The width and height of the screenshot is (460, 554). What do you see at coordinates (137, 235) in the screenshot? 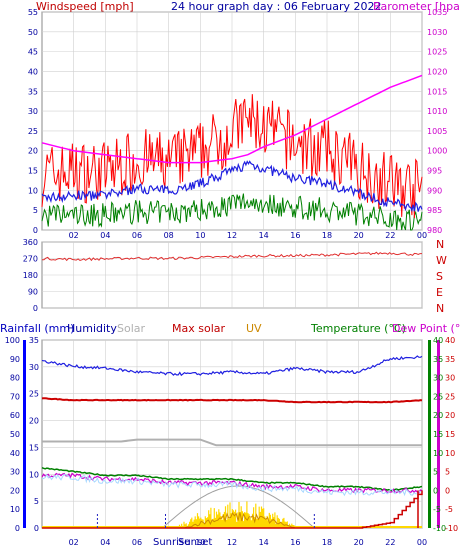
I see `x-tick-label-top: 06` at bounding box center [137, 235].